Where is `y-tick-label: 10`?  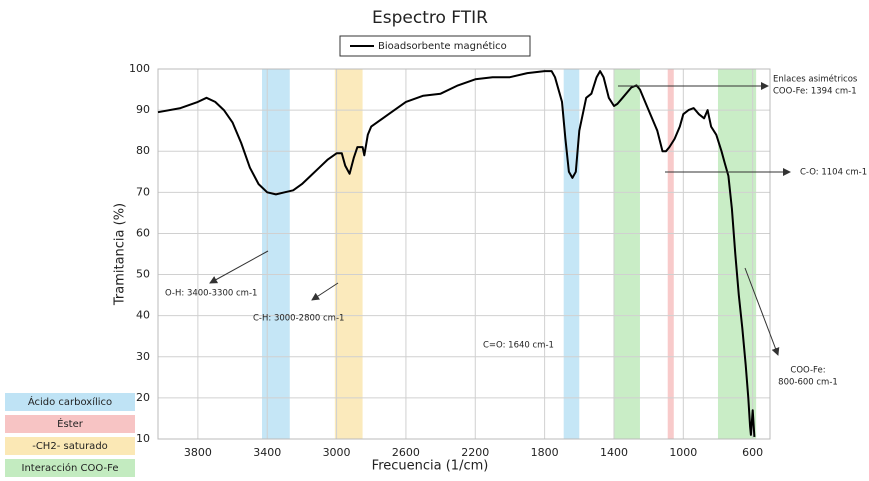
y-tick-label: 10 is located at coordinates (143, 438).